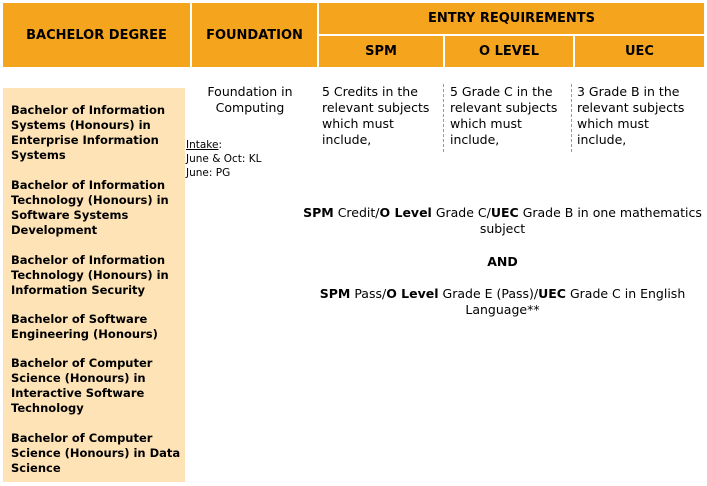 Image resolution: width=707 pixels, height=486 pixels. Describe the element at coordinates (381, 51) in the screenshot. I see `header-spm: SPM` at that location.